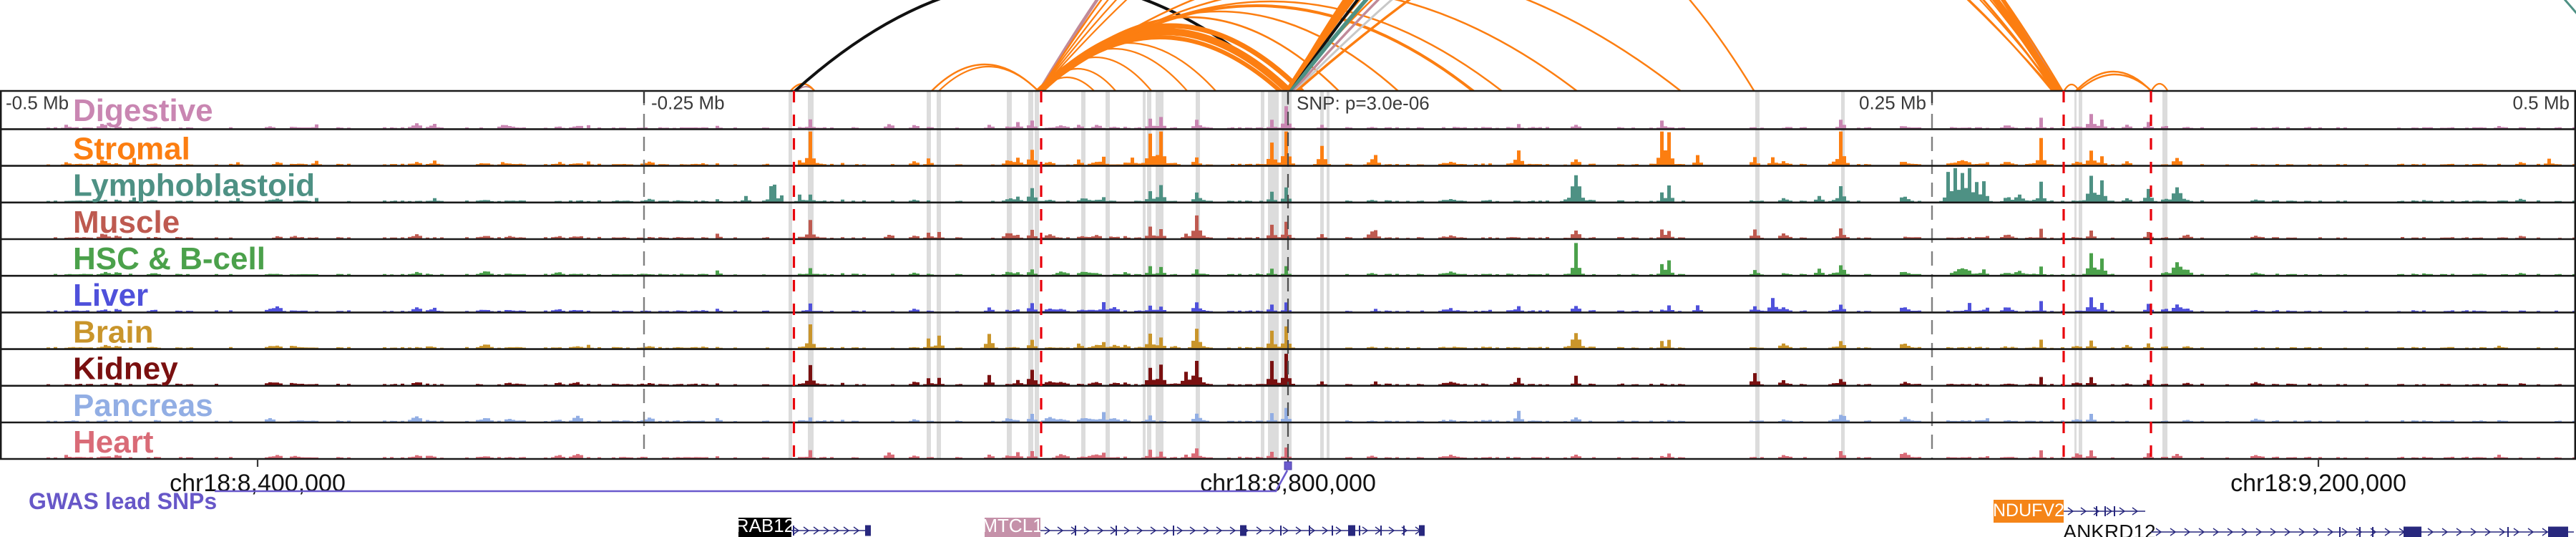 The height and width of the screenshot is (537, 2576). Describe the element at coordinates (143, 110) in the screenshot. I see `svg-text: Digestive` at that location.